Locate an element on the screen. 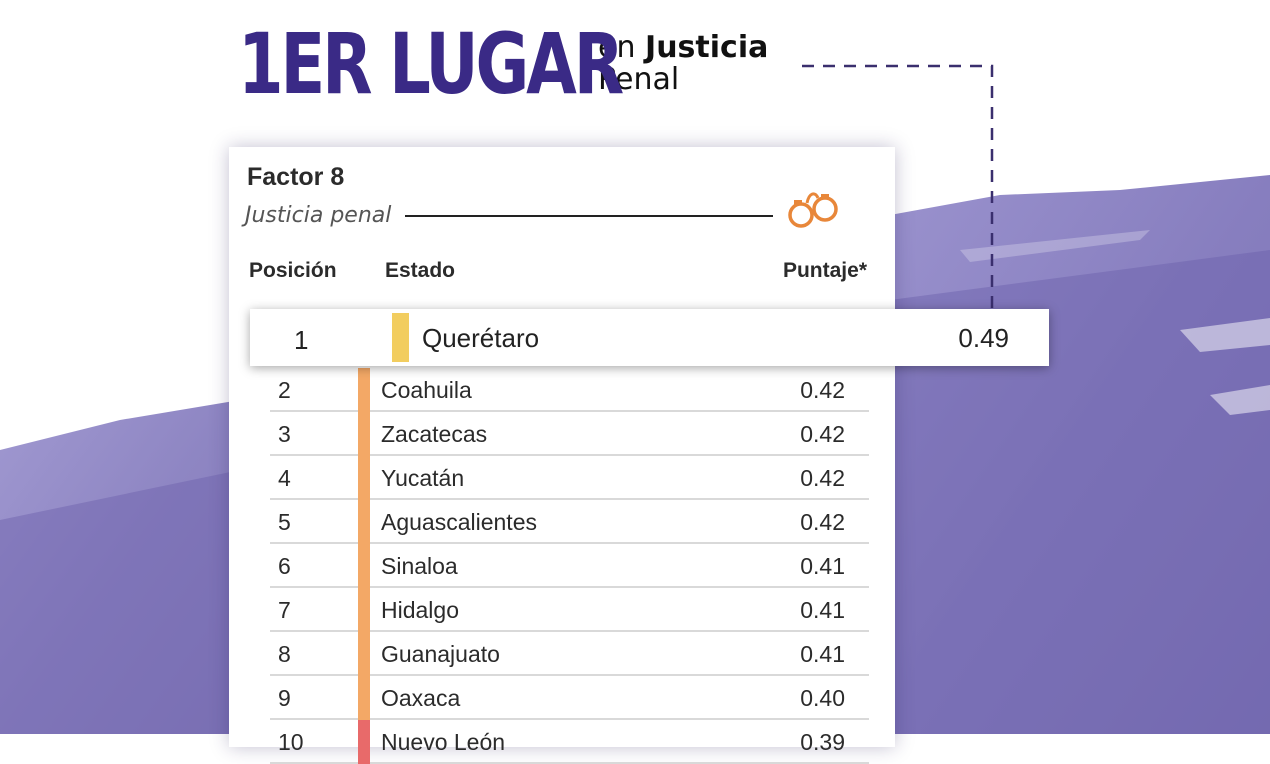  row-position: 6 is located at coordinates (284, 566).